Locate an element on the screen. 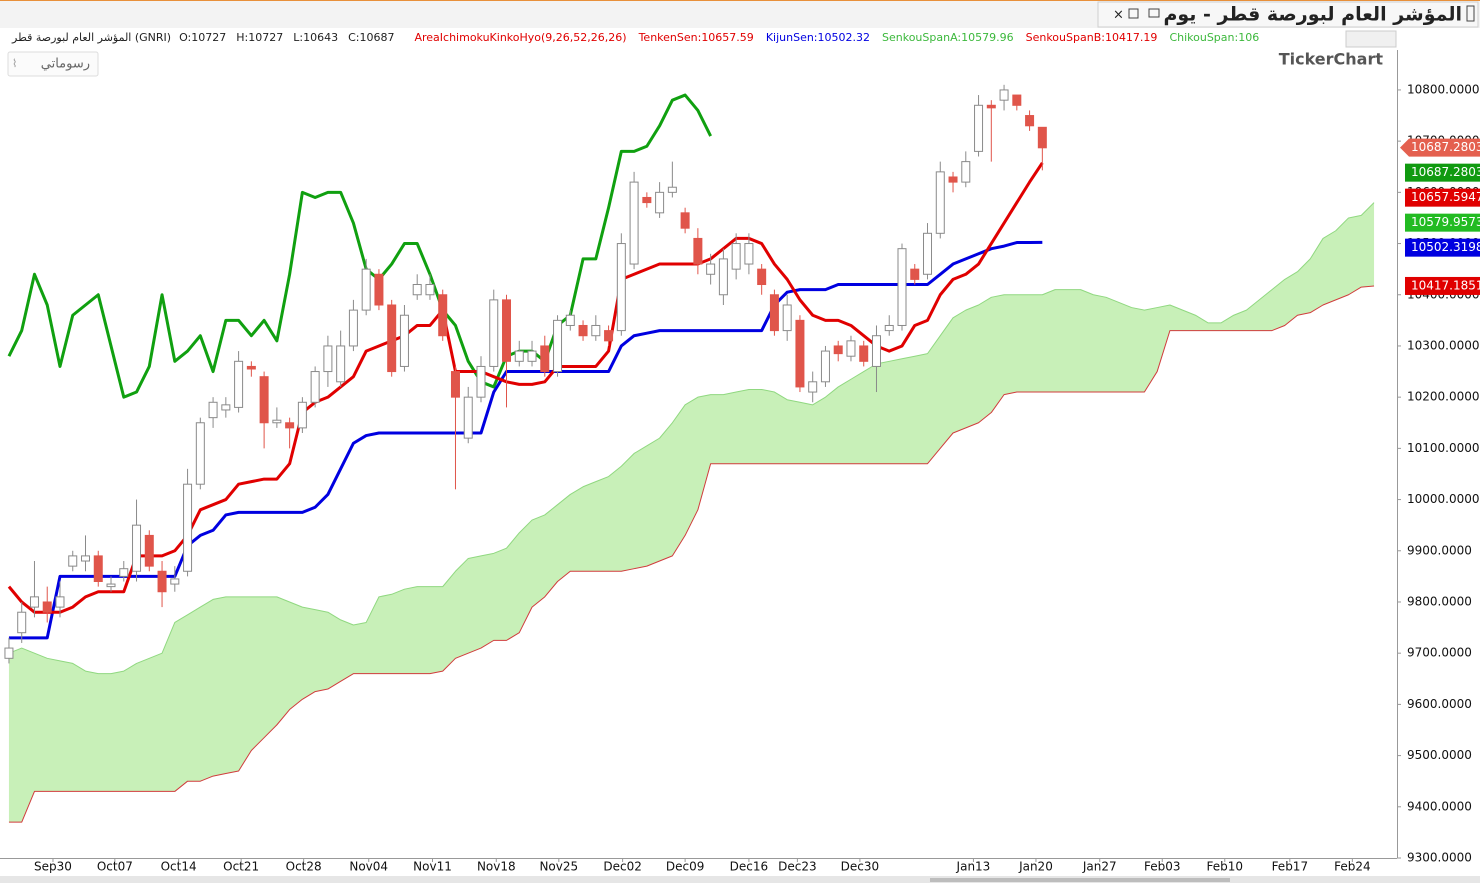 The height and width of the screenshot is (883, 1480). x-tick-label: Oct21 is located at coordinates (241, 867).